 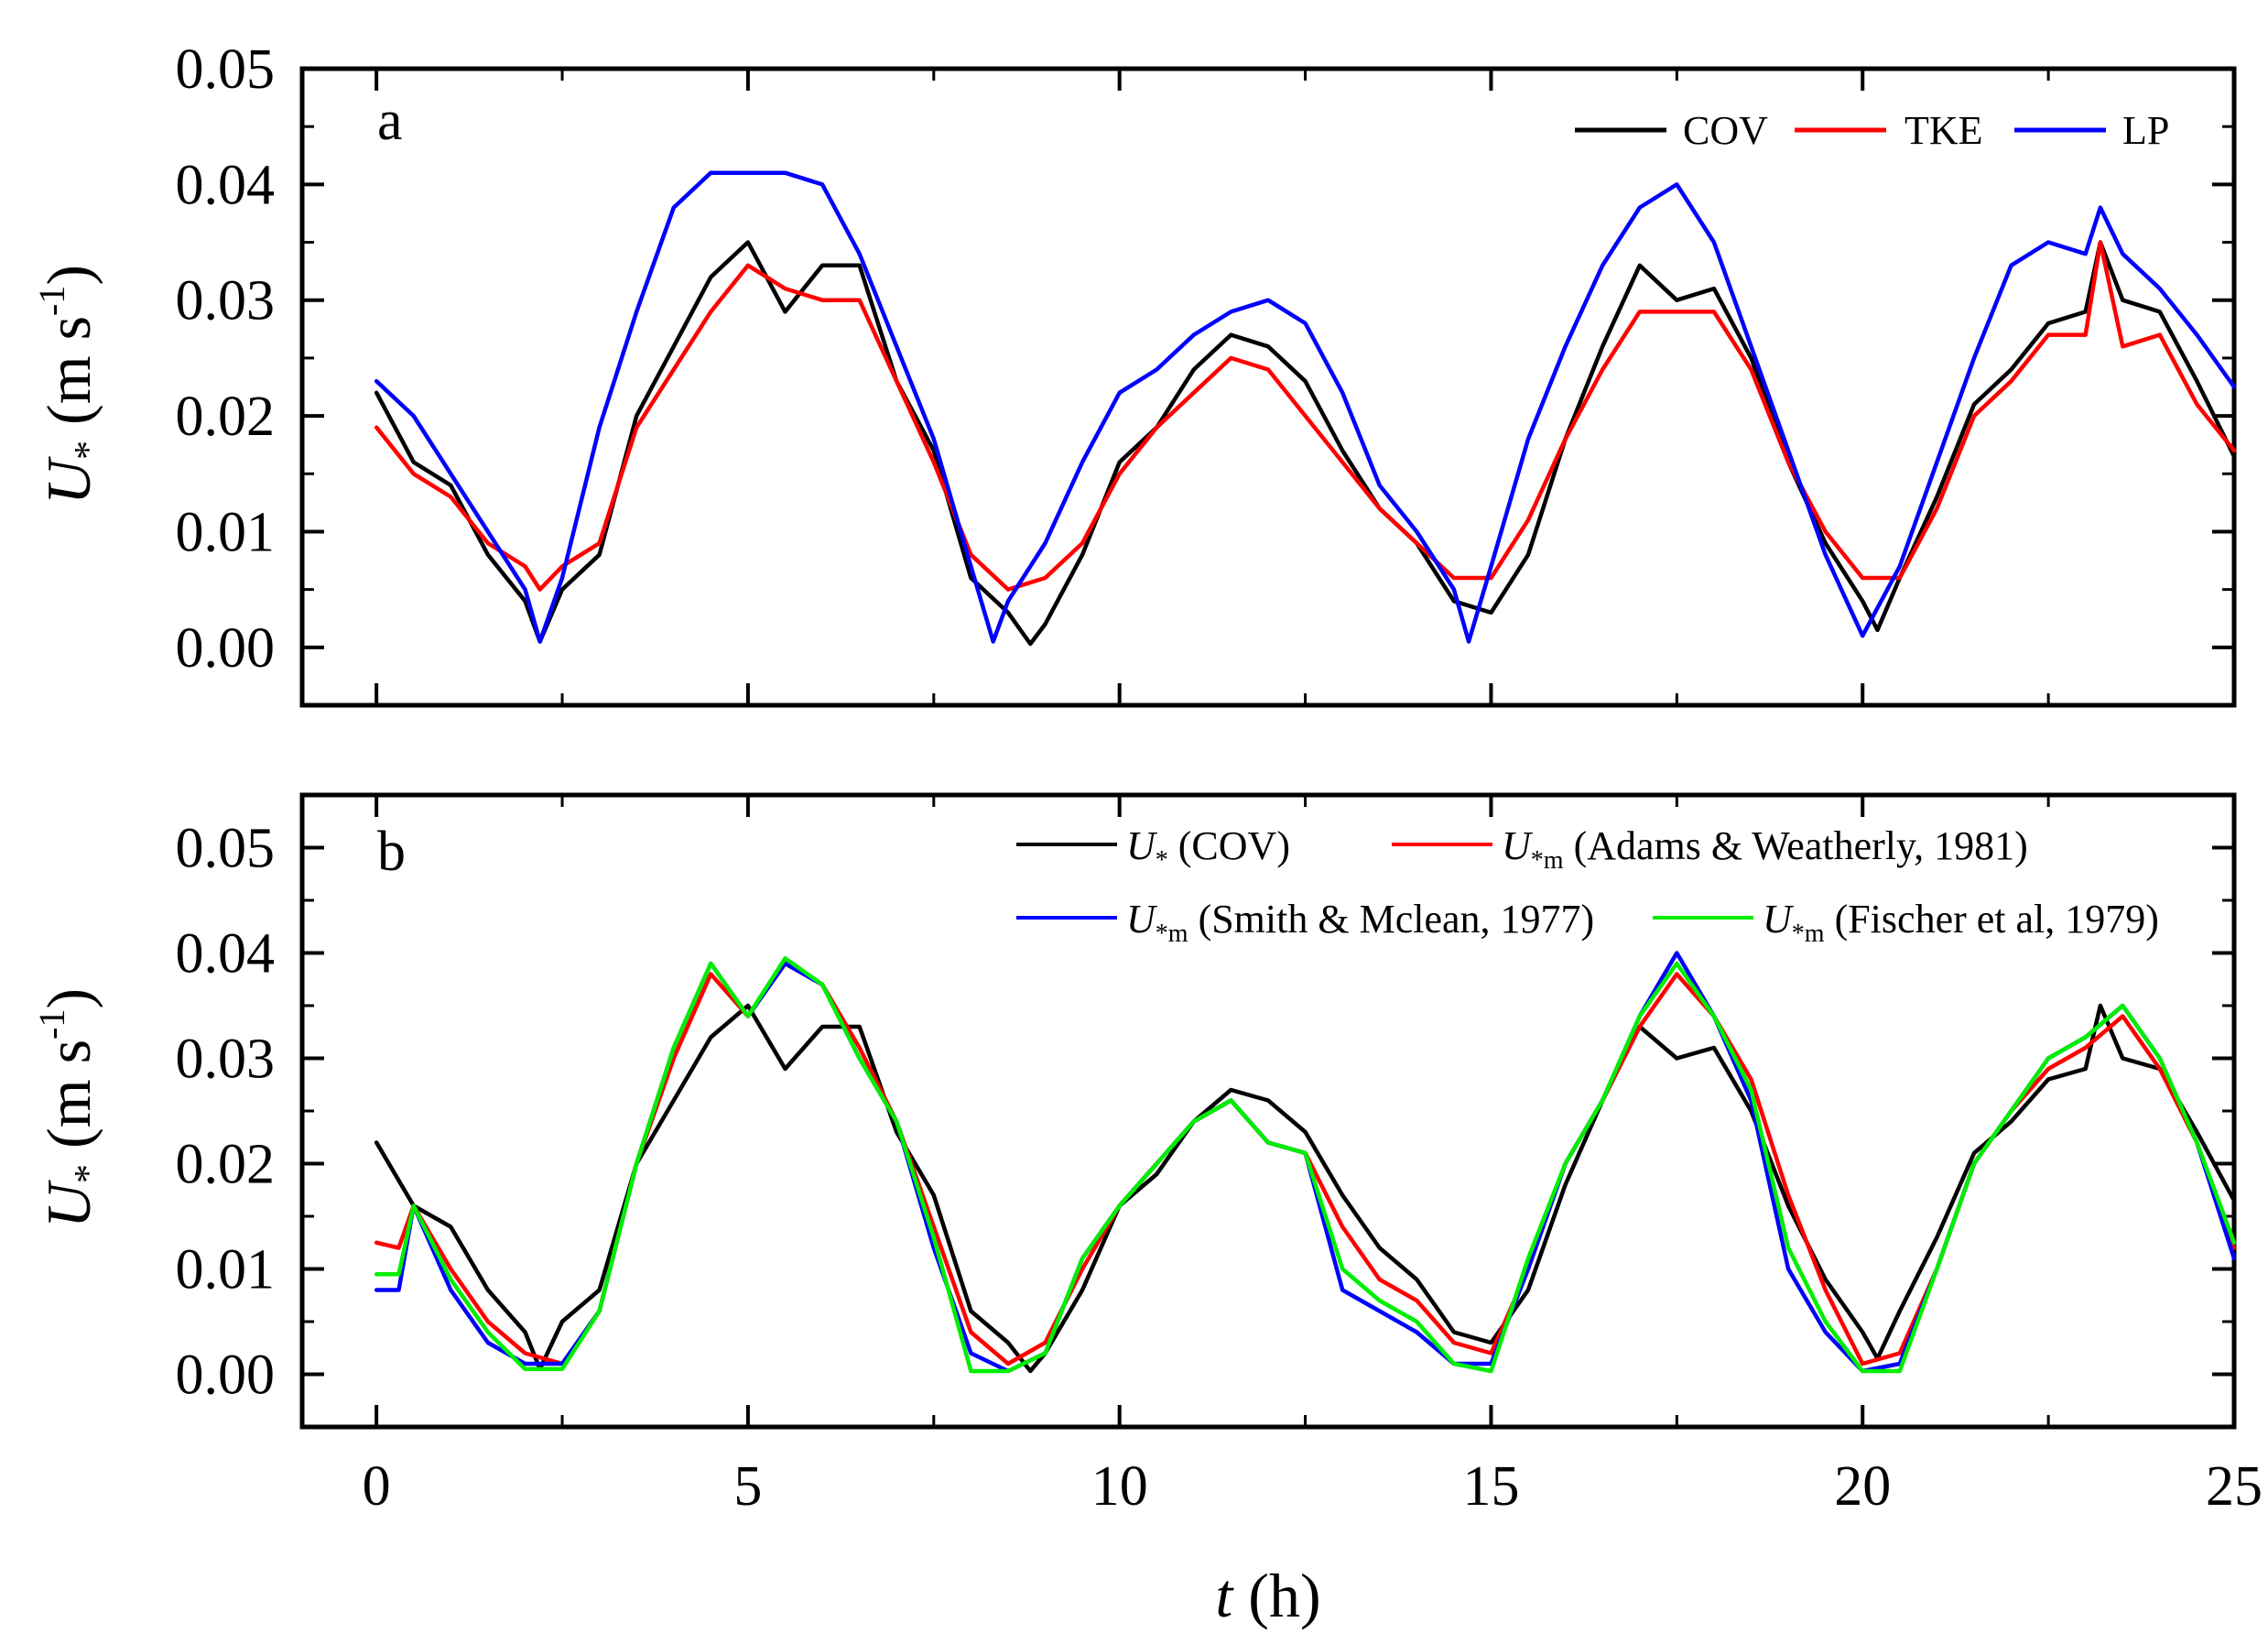 What do you see at coordinates (2146, 130) in the screenshot?
I see `legend-a-lp-label: LP` at bounding box center [2146, 130].